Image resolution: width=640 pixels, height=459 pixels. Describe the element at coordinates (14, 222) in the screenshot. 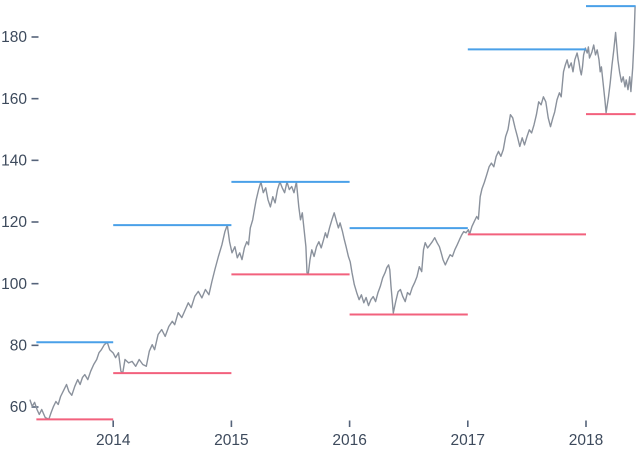

I see `y-axis-label: 120` at that location.